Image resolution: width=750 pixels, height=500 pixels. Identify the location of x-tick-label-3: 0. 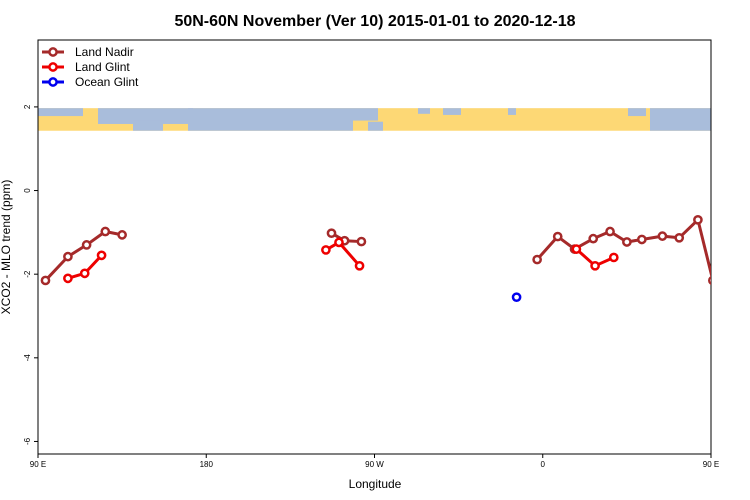
(543, 464).